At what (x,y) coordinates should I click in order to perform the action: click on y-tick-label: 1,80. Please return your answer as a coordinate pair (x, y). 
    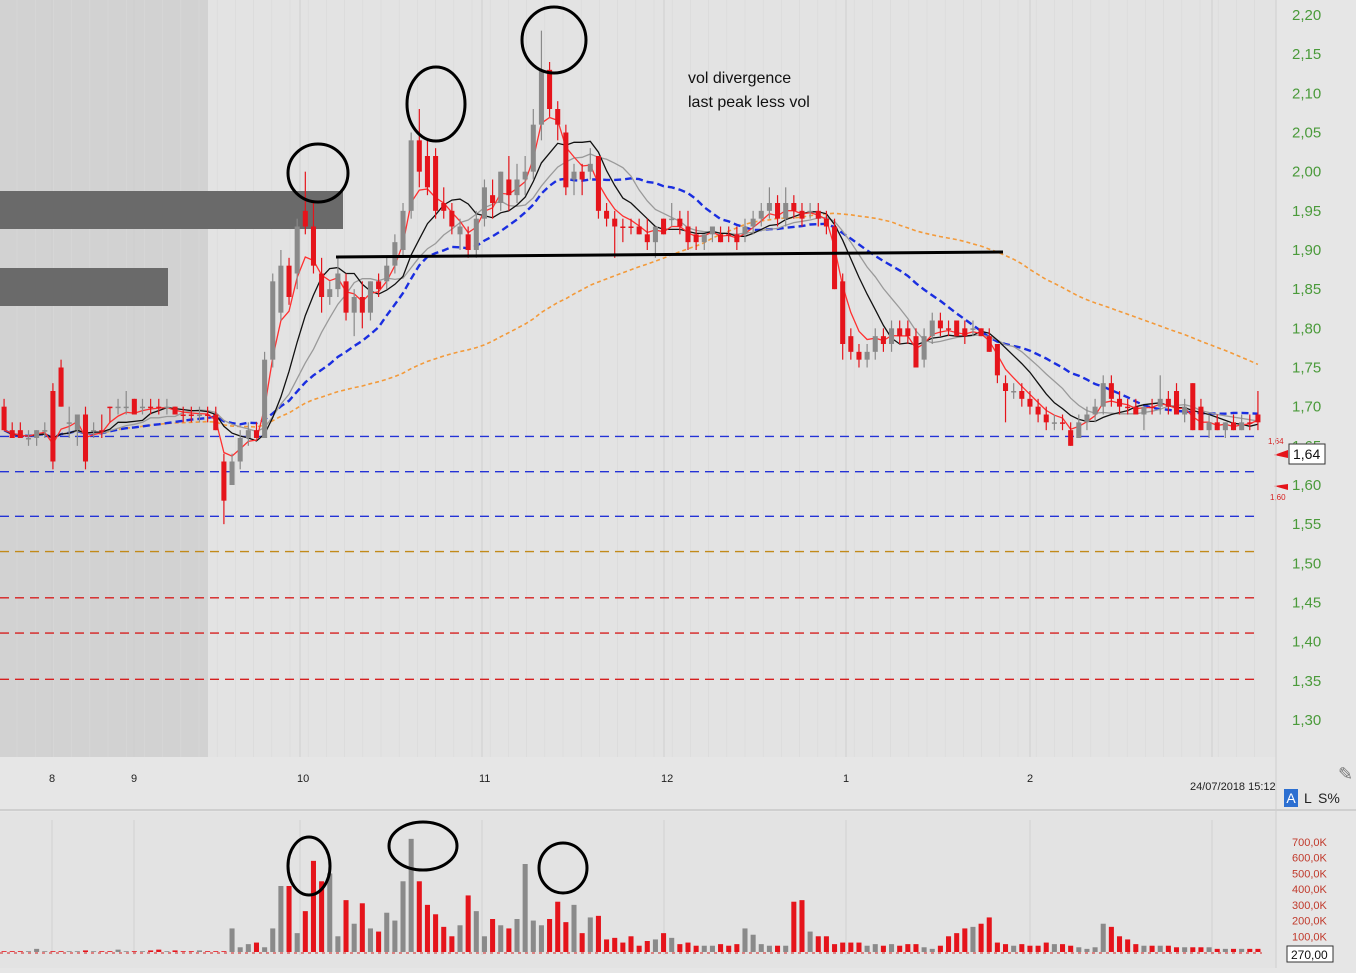
    Looking at the image, I should click on (1306, 328).